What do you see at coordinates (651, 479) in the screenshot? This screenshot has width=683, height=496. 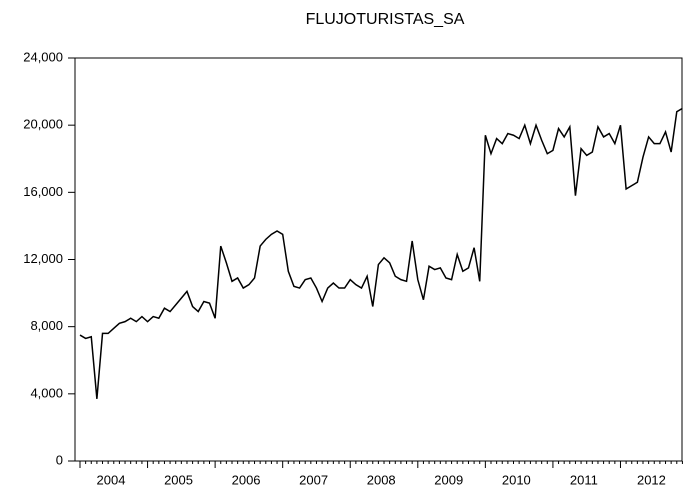 I see `x-tick-label: 2012` at bounding box center [651, 479].